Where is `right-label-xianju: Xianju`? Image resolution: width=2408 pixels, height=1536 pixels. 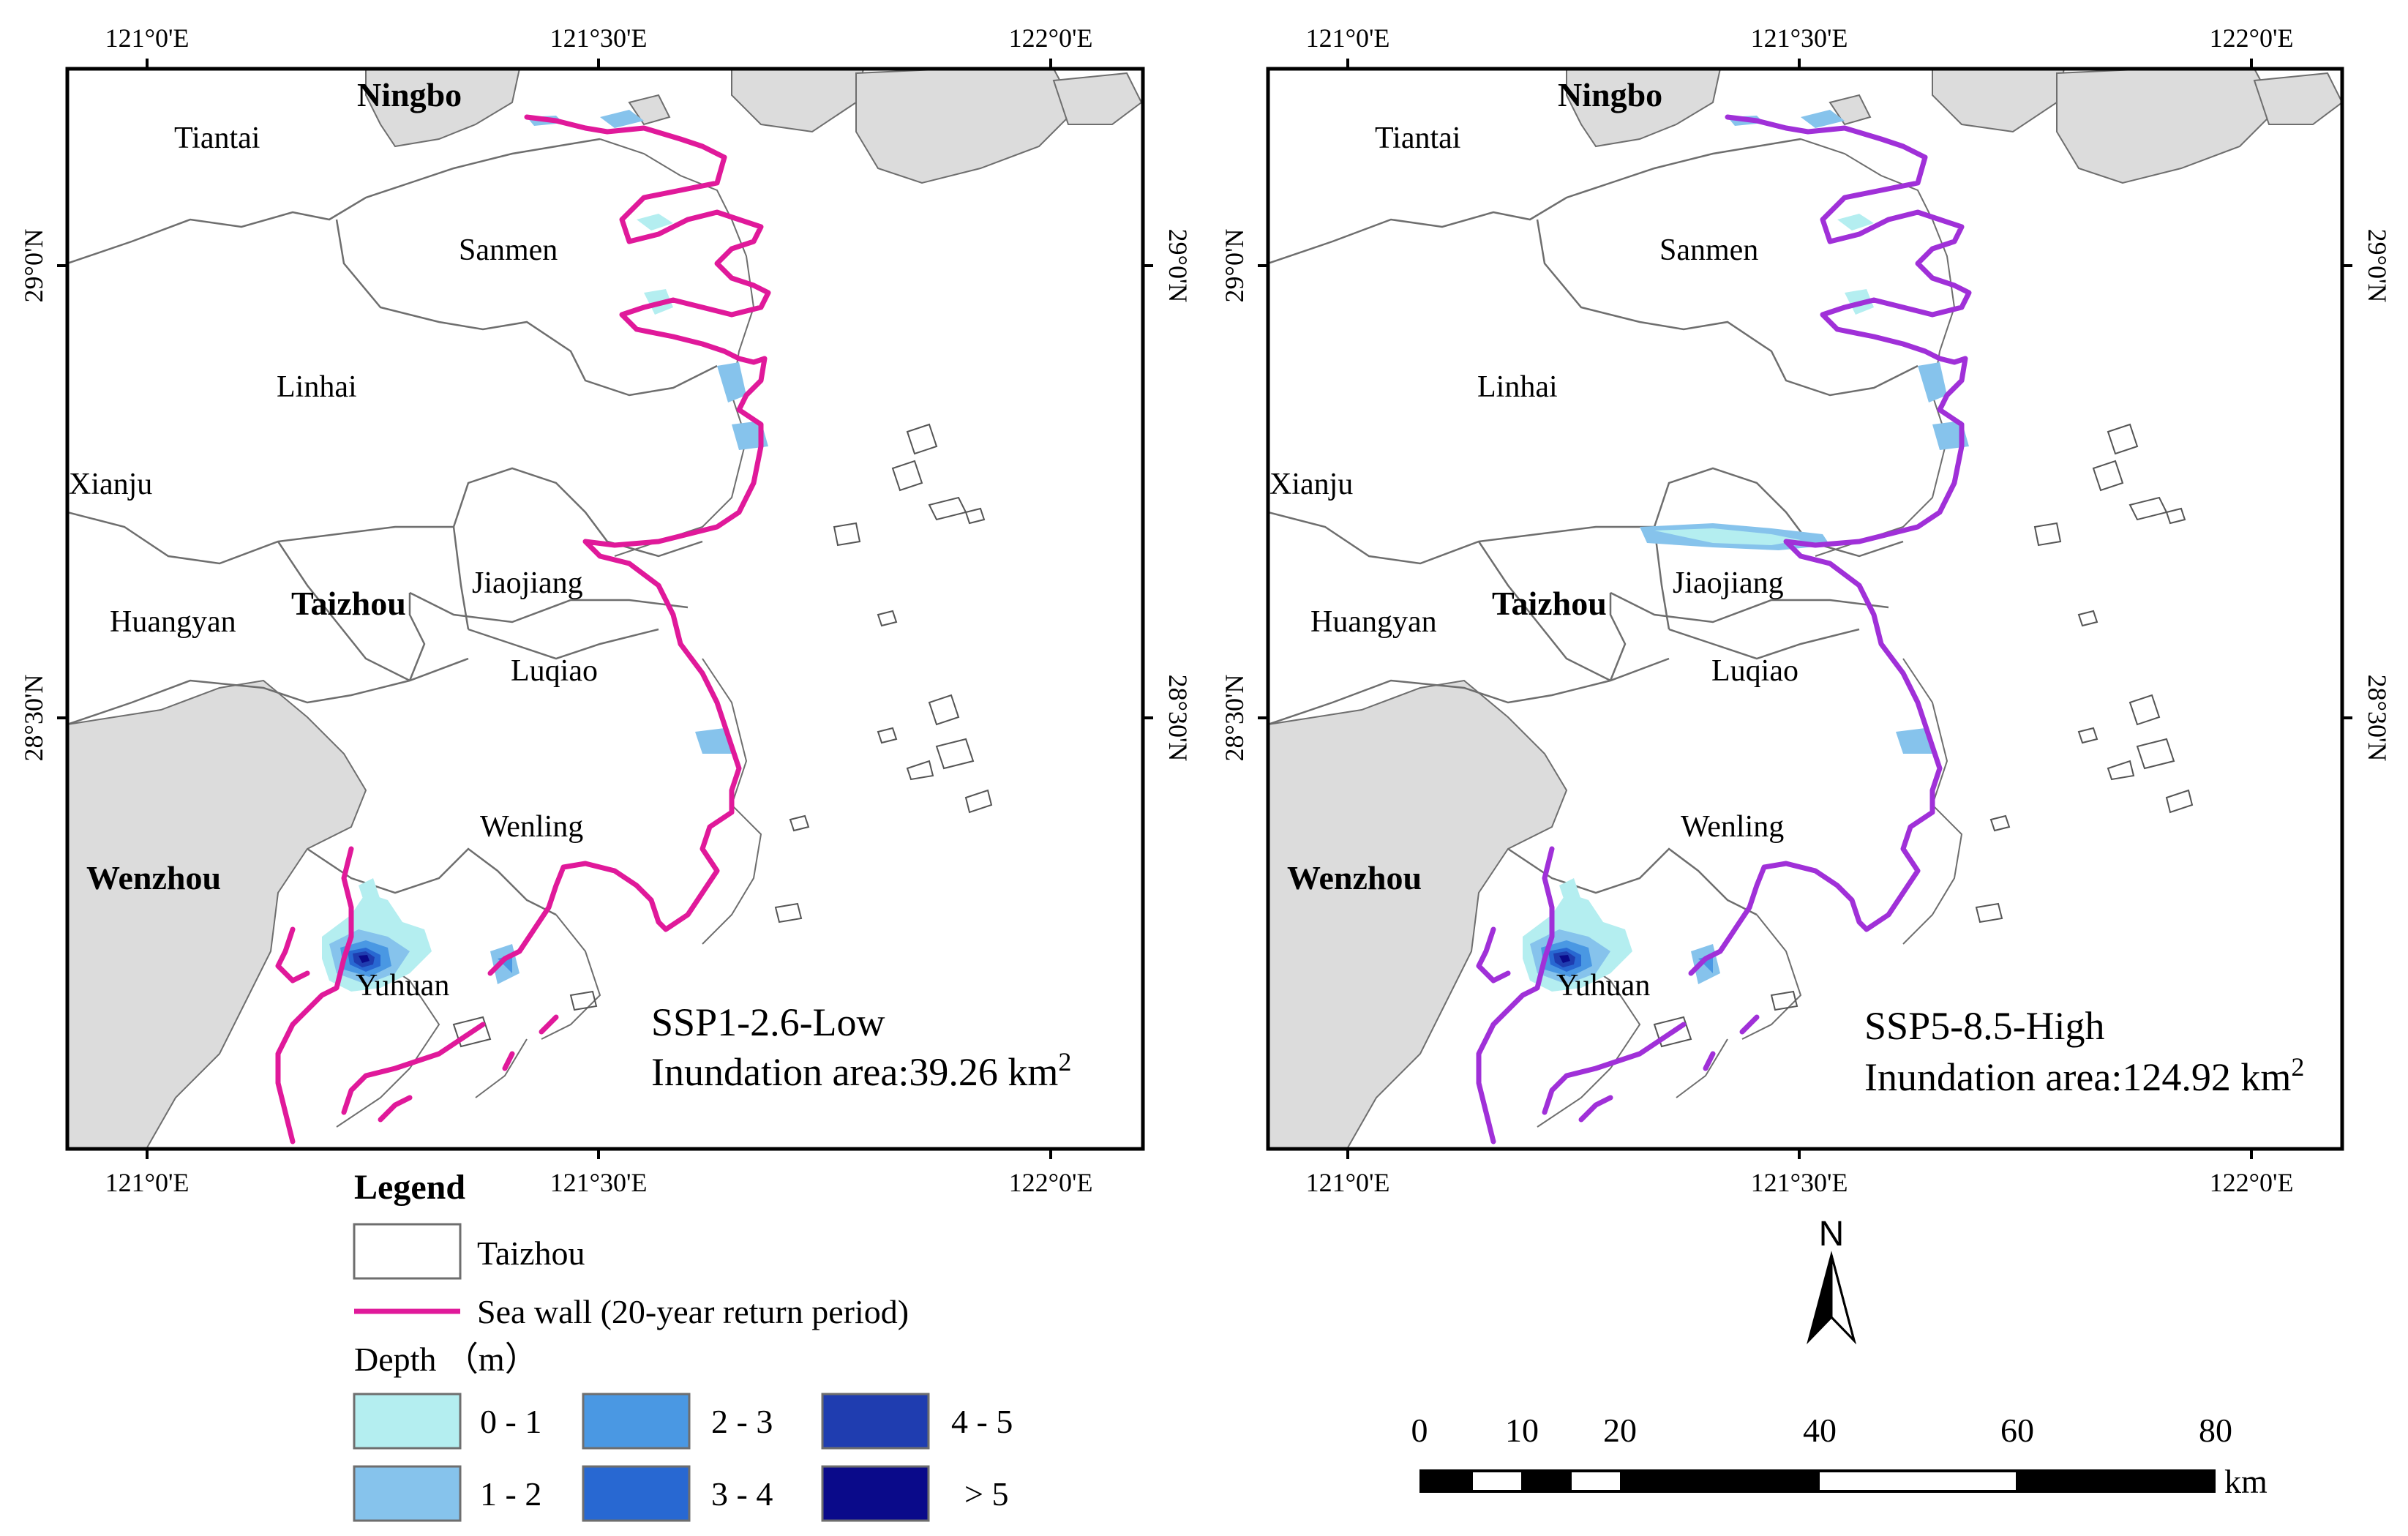
right-label-xianju: Xianju is located at coordinates (1311, 484).